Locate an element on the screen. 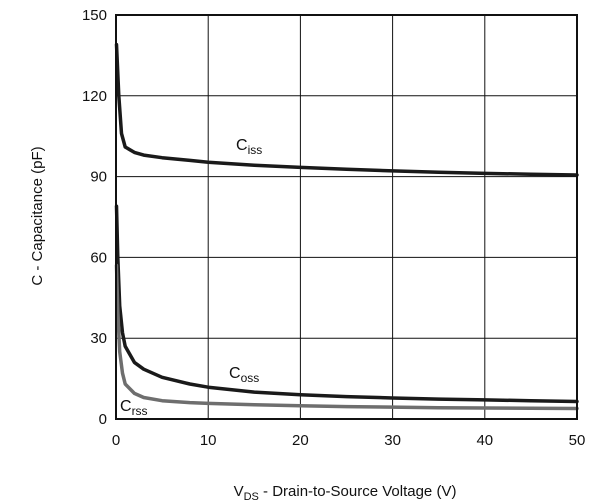  y-tick-label-5: 150 is located at coordinates (94, 15).